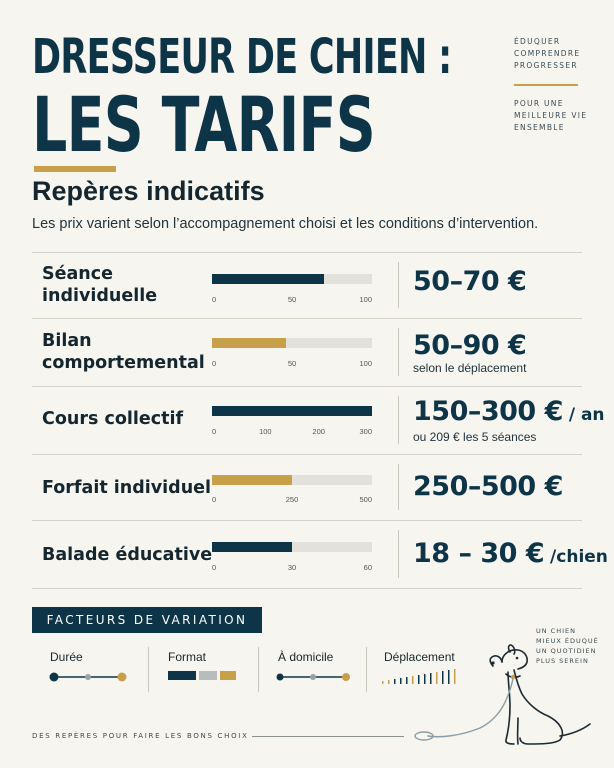 The image size is (614, 768). I want to click on row-label-line: Forfait individuel, so click(127, 488).